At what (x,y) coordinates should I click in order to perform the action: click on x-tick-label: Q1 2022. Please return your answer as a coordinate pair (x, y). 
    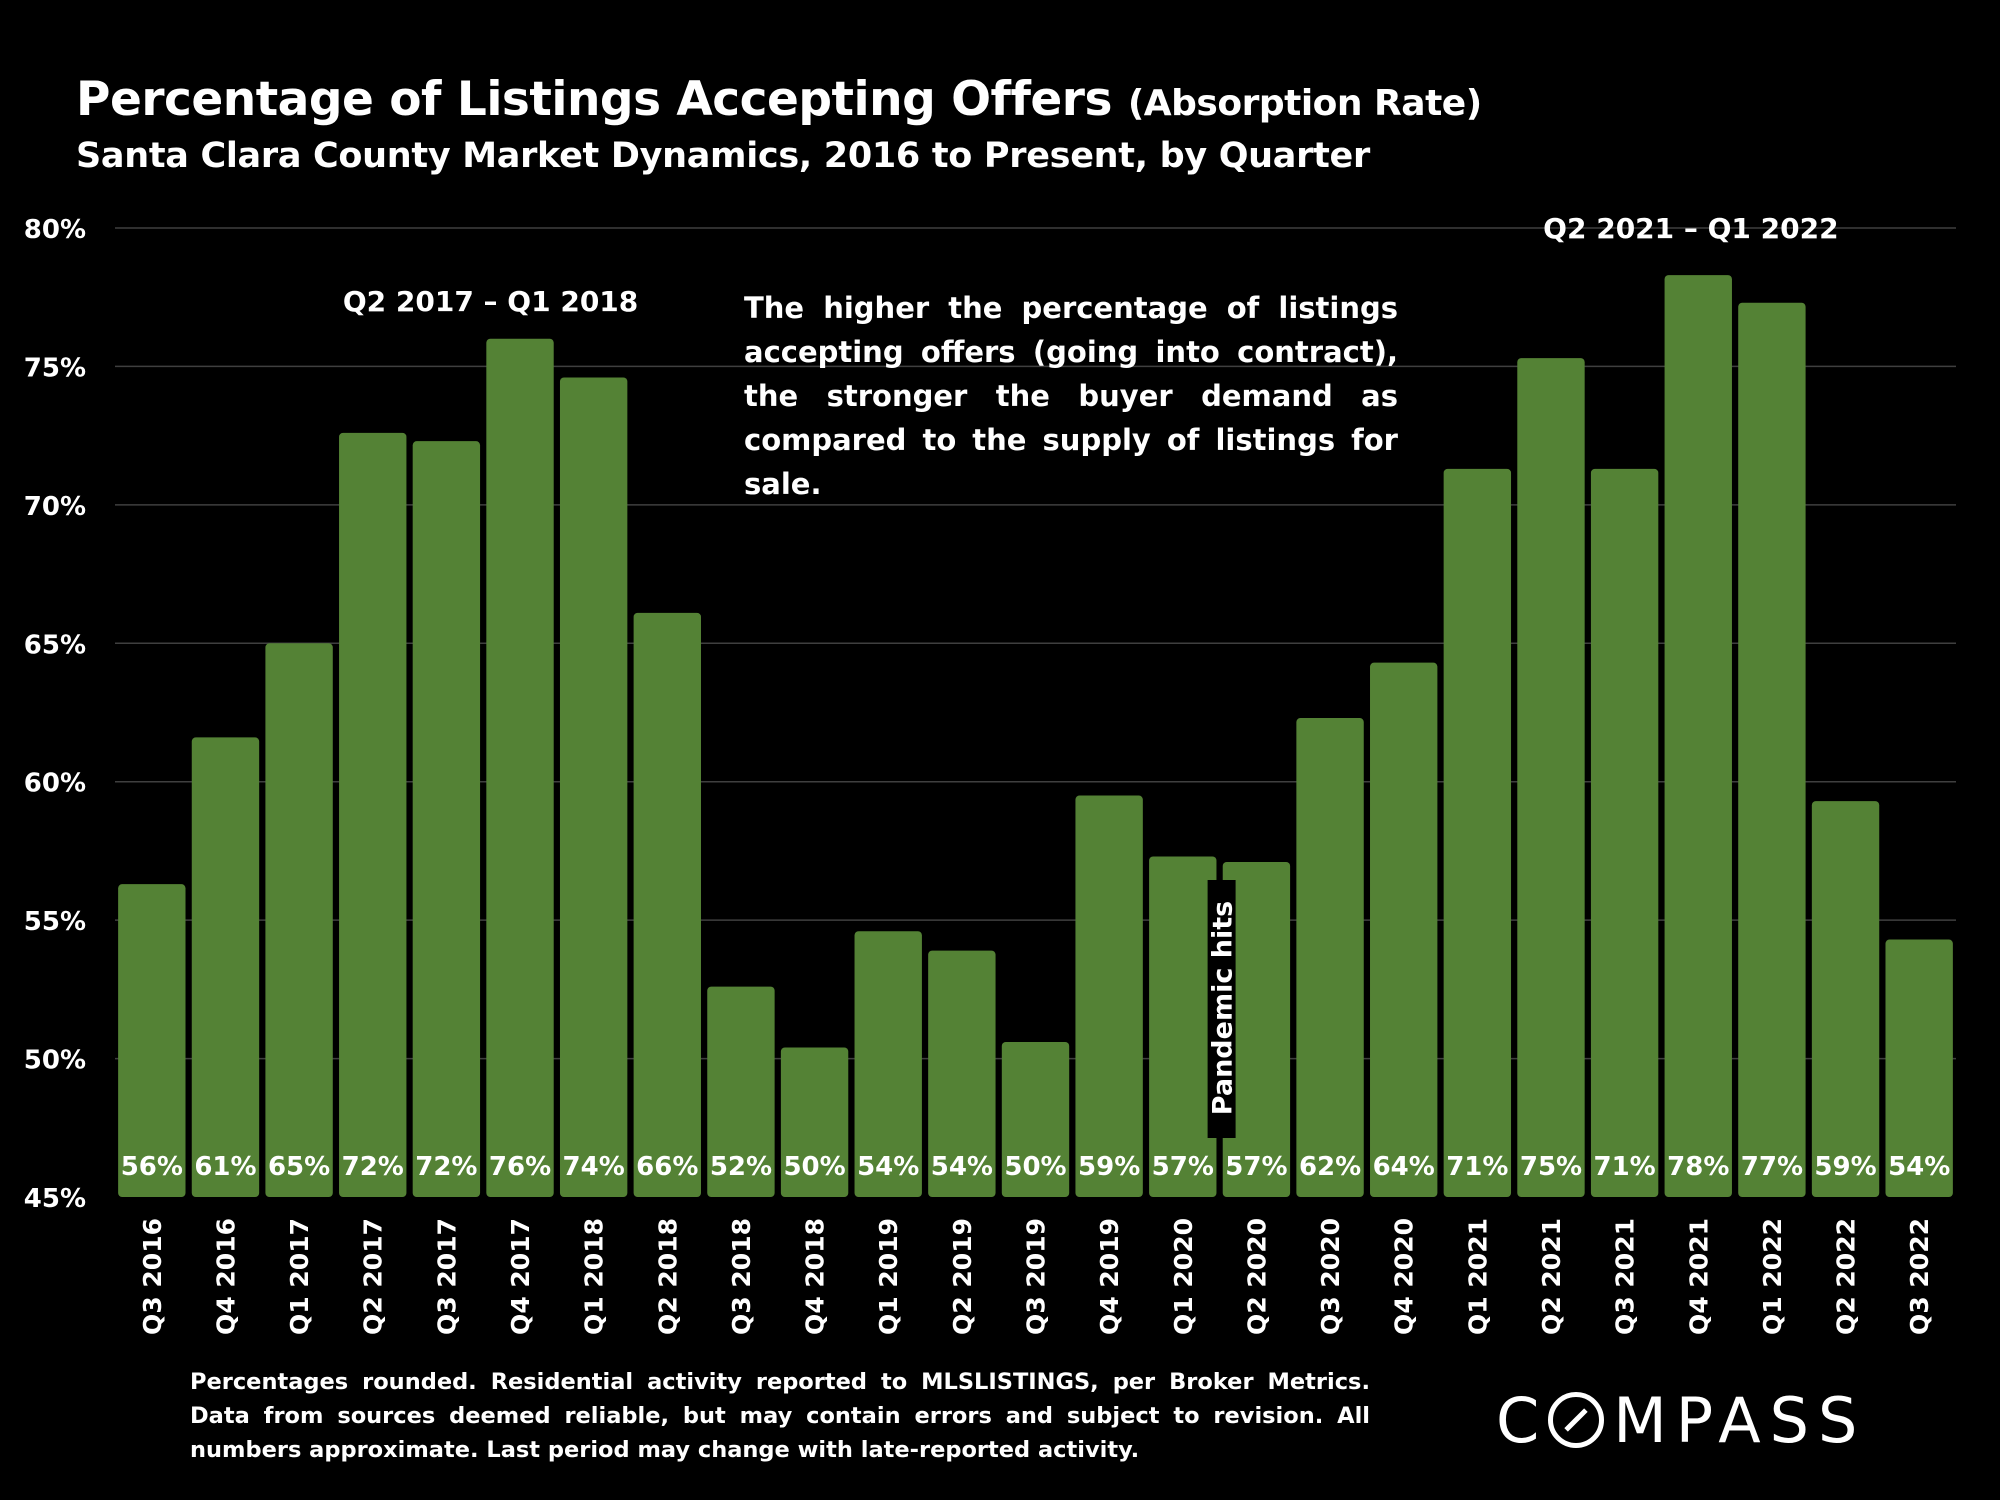
    Looking at the image, I should click on (1772, 1276).